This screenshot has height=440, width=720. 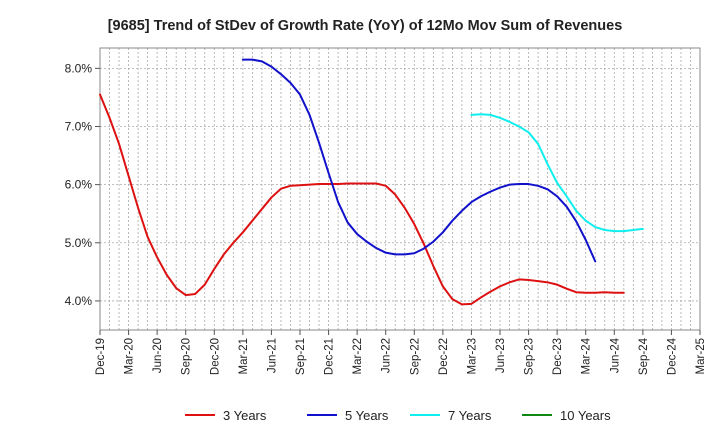 What do you see at coordinates (672, 356) in the screenshot?
I see `x-tick-label: Dec-24` at bounding box center [672, 356].